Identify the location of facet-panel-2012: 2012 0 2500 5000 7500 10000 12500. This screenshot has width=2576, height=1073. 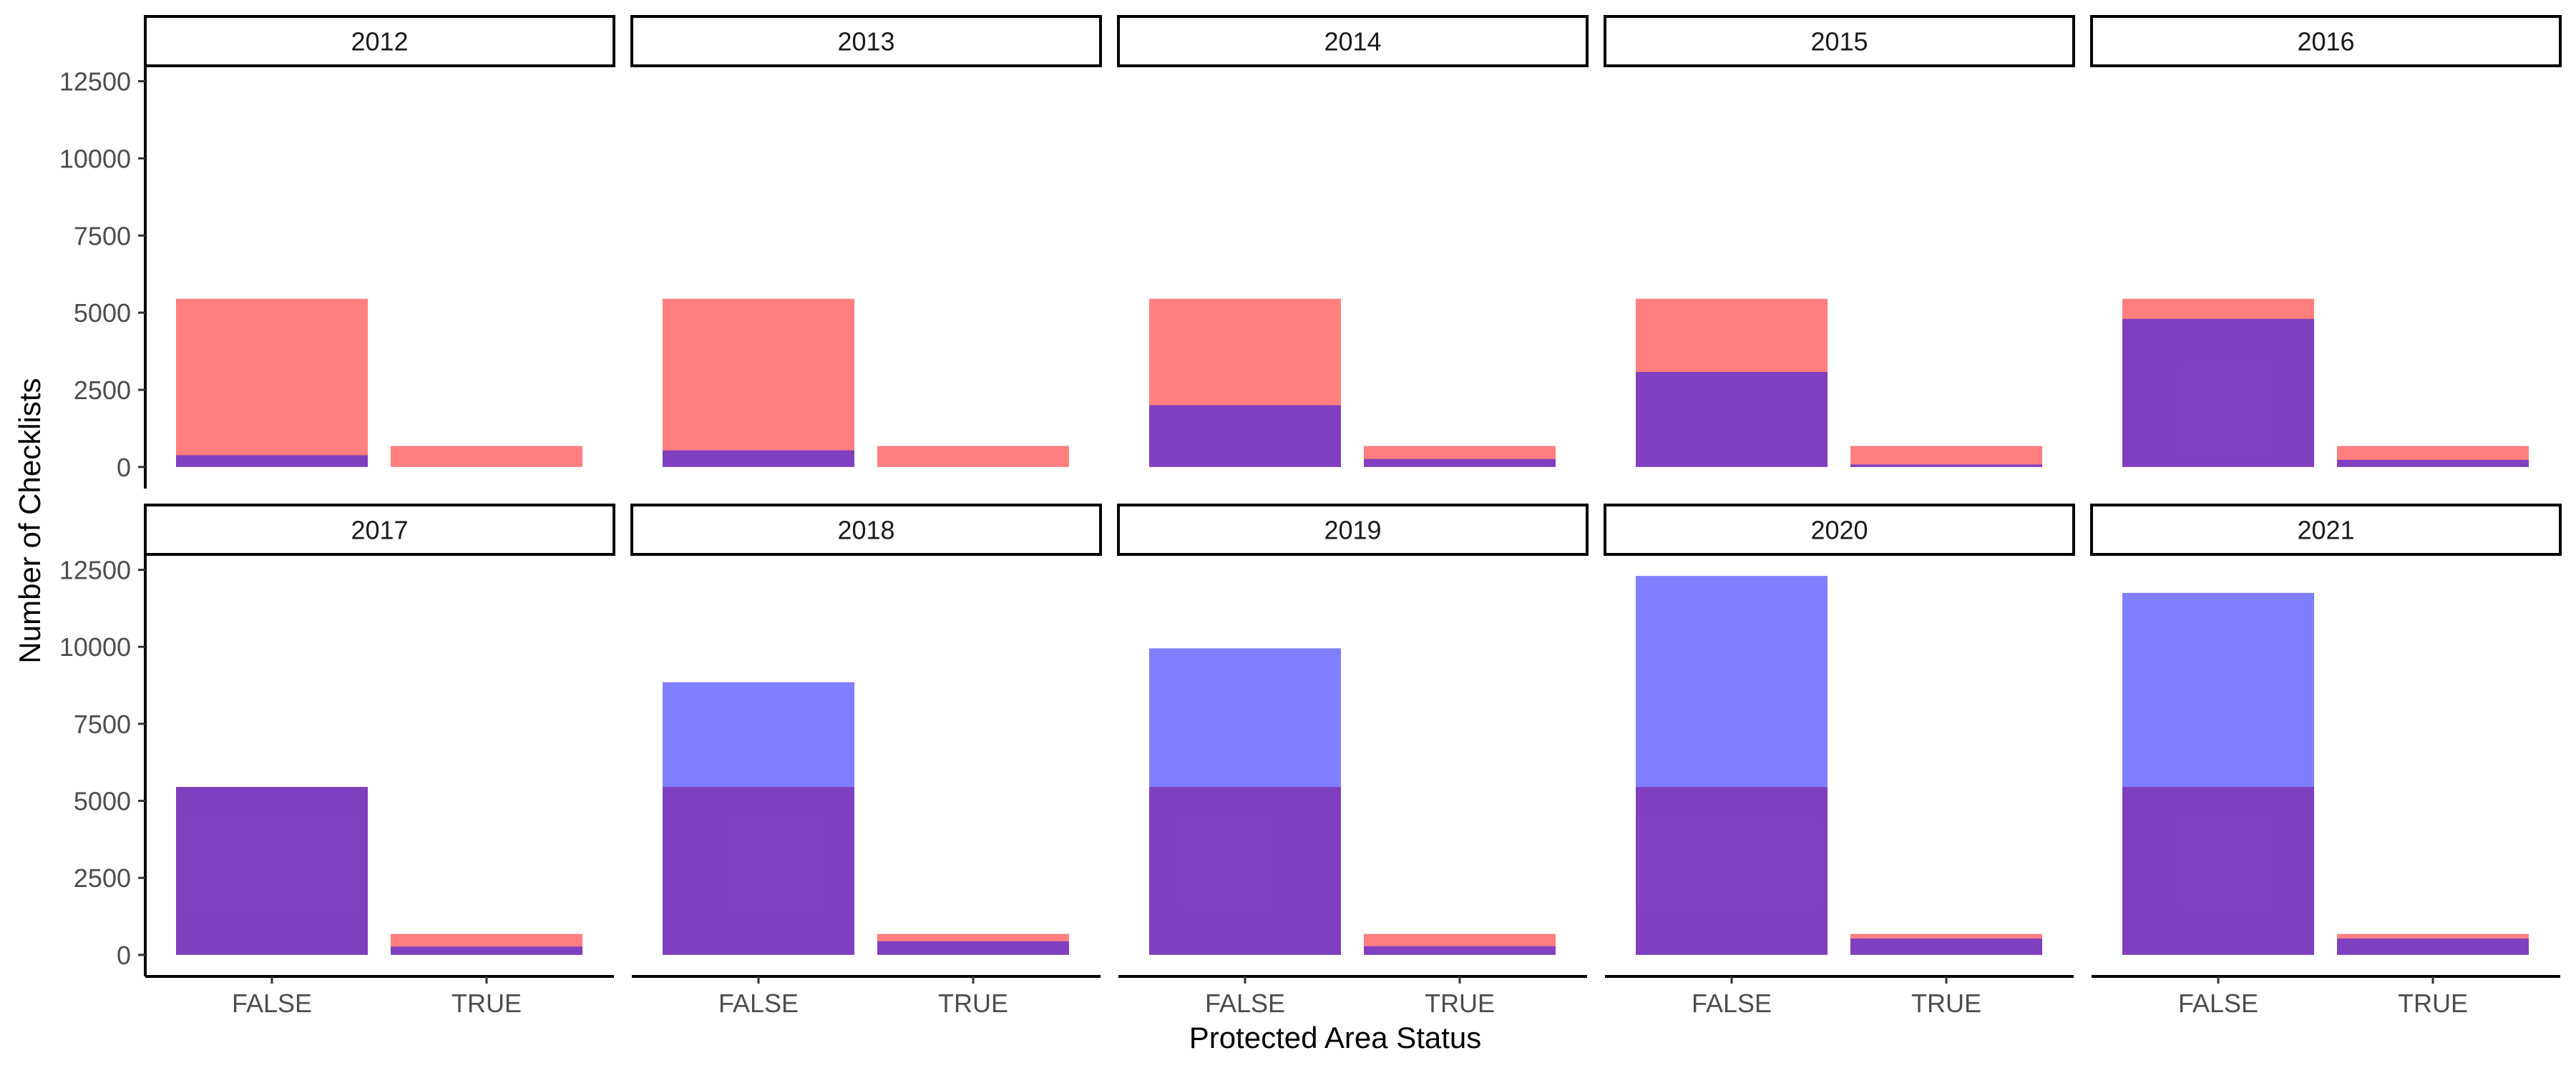
(337, 252).